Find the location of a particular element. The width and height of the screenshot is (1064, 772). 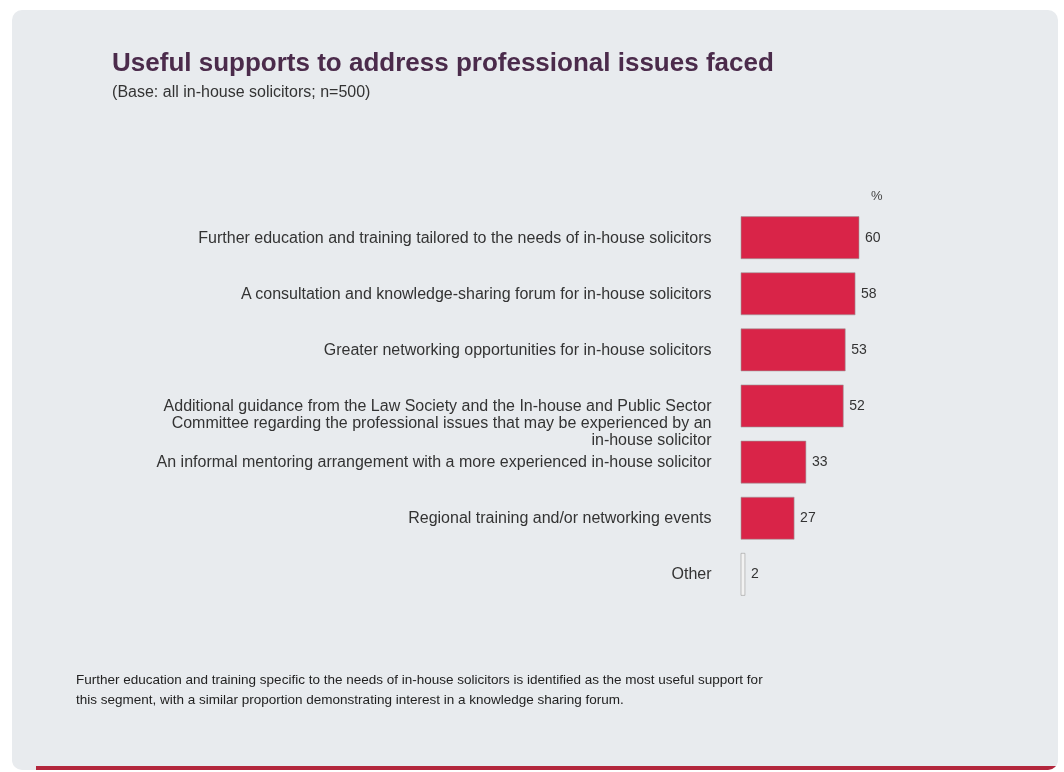

y-tick-label: Regional training and/or networking events is located at coordinates (560, 518).